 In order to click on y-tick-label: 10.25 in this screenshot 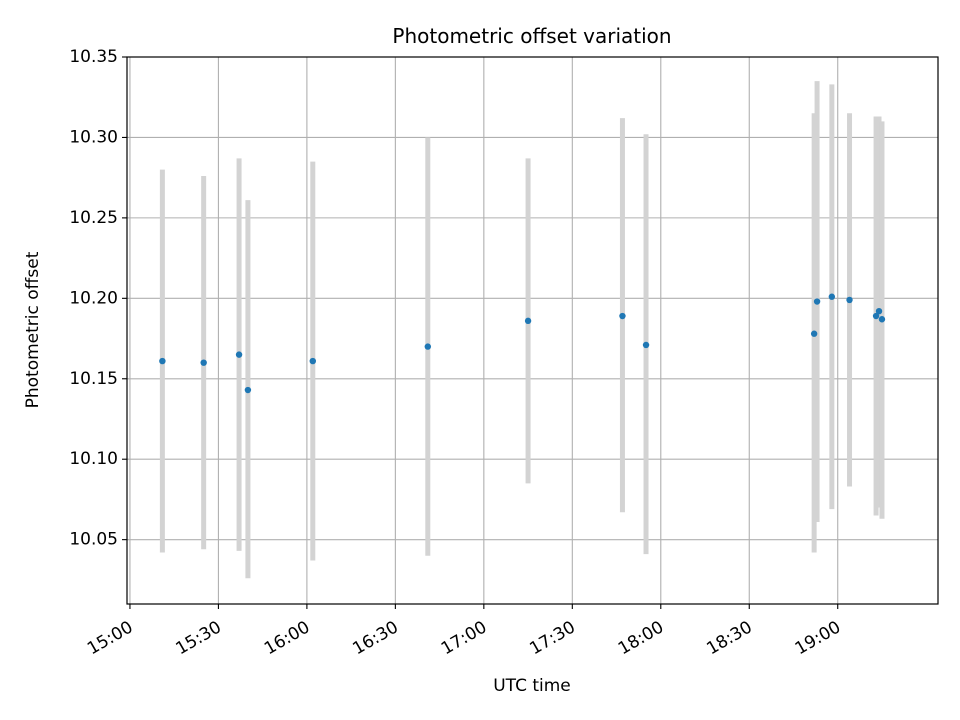, I will do `click(93, 218)`.